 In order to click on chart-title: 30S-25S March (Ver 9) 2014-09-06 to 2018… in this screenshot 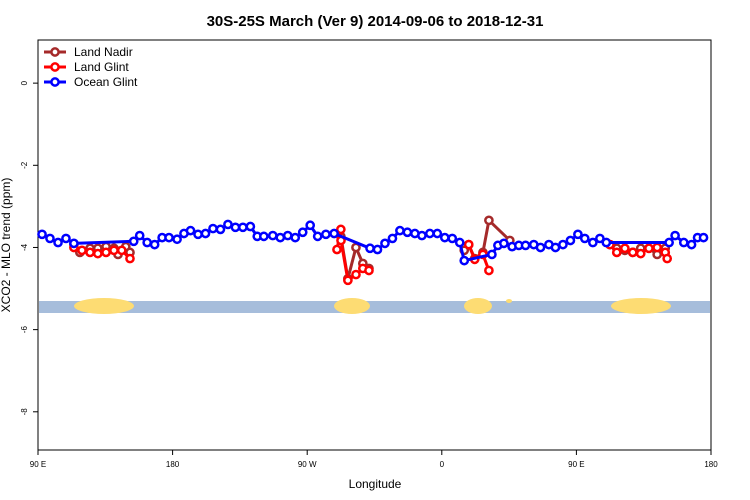, I will do `click(375, 21)`.